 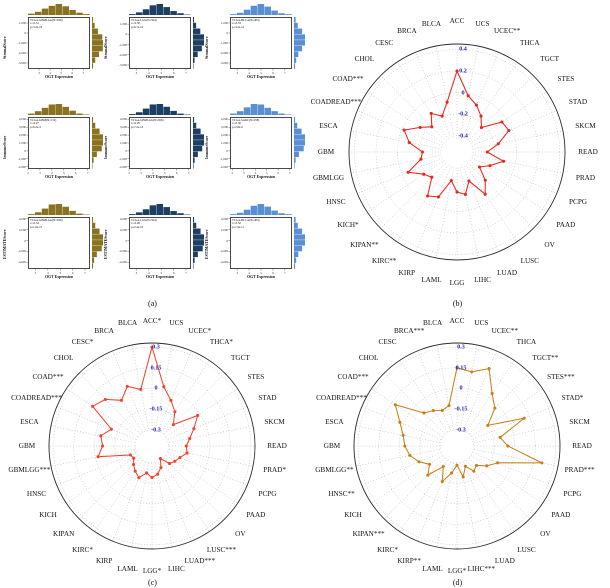 I want to click on cohort-label: TCGA-LGG(N=504), so click(x=144, y=19).